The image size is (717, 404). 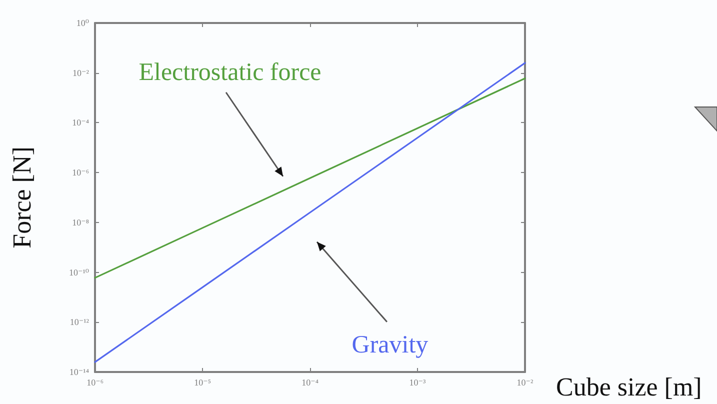 I want to click on text: Electrostatic force, so click(x=230, y=72).